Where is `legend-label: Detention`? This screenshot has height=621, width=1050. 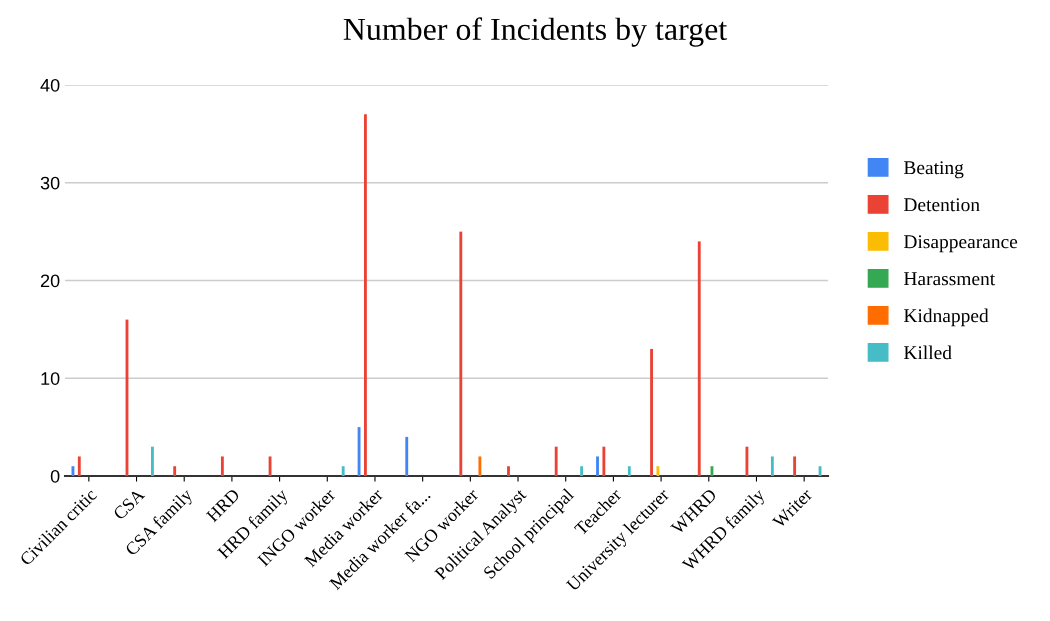 legend-label: Detention is located at coordinates (941, 205).